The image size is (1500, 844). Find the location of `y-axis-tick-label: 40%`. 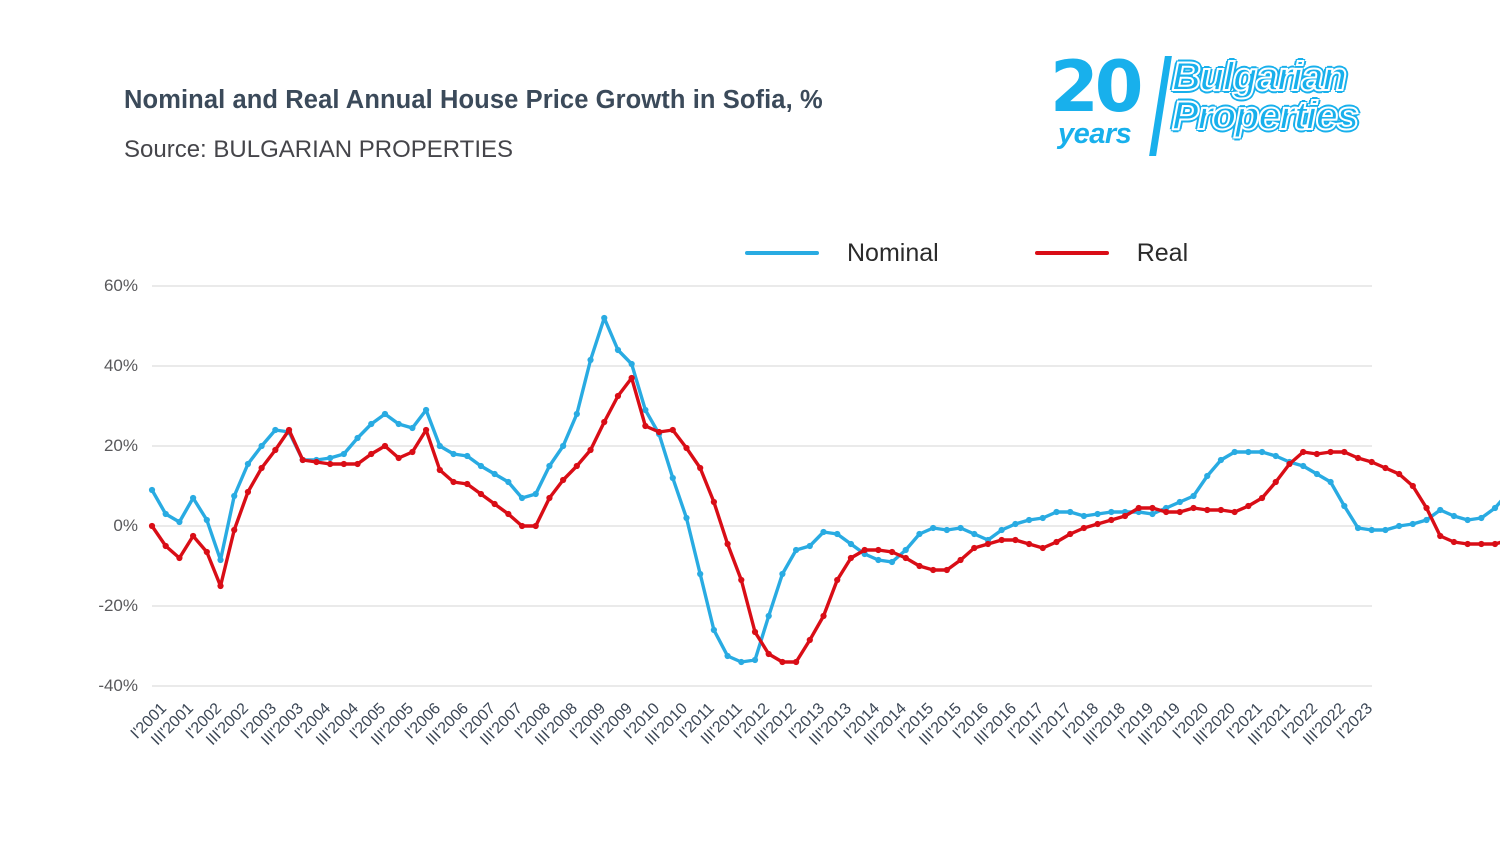

y-axis-tick-label: 40% is located at coordinates (120, 365).